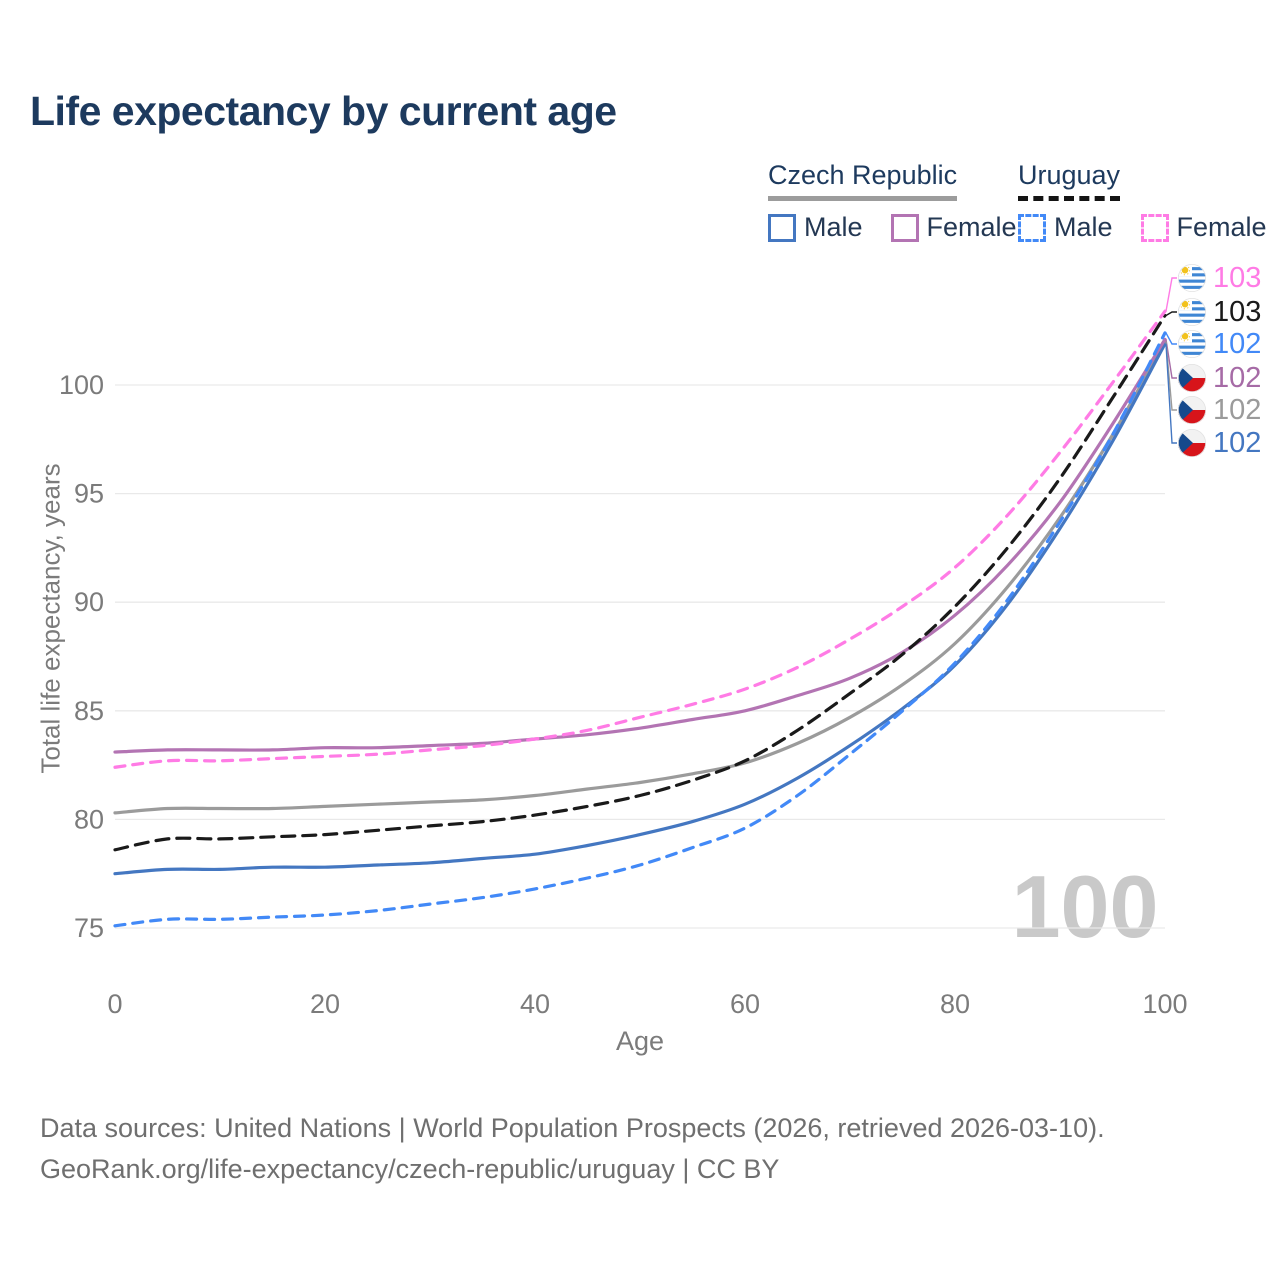 Image resolution: width=1280 pixels, height=1280 pixels. Describe the element at coordinates (114, 1004) in the screenshot. I see `x-tick-label: 0` at that location.